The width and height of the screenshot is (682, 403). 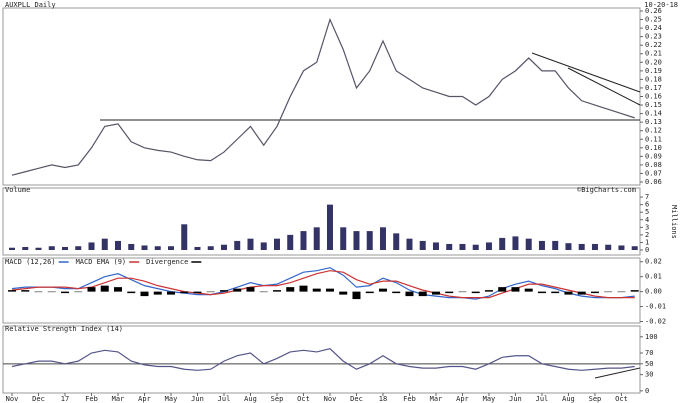 What do you see at coordinates (12, 399) in the screenshot?
I see `x-tick-label: Nov` at bounding box center [12, 399].